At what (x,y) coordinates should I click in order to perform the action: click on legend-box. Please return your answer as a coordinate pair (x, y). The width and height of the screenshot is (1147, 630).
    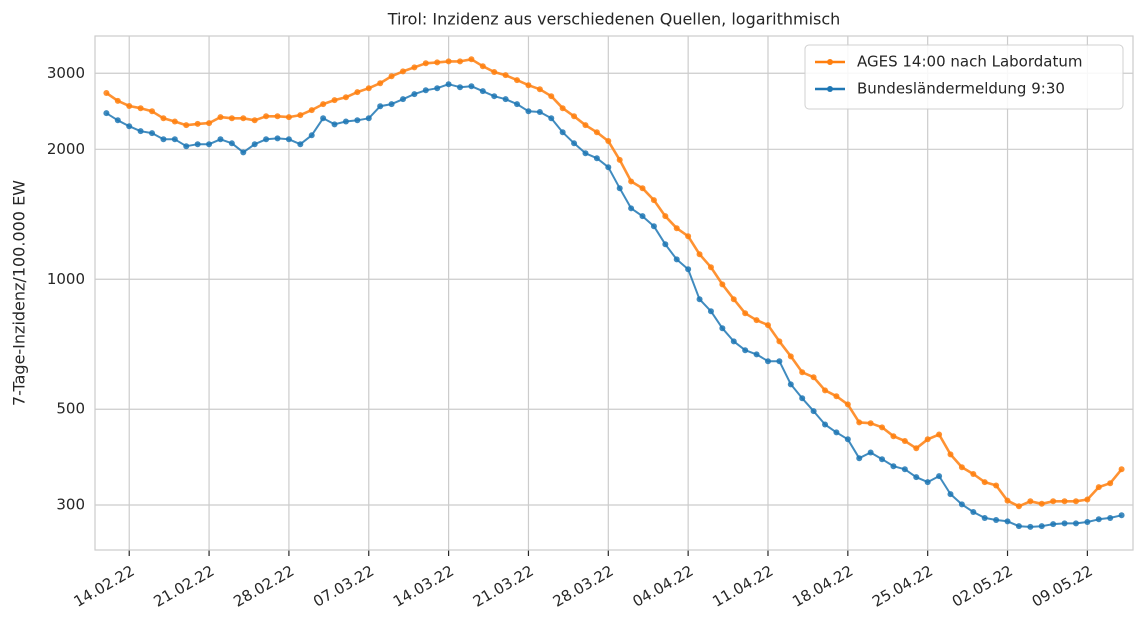
    Looking at the image, I should click on (964, 77).